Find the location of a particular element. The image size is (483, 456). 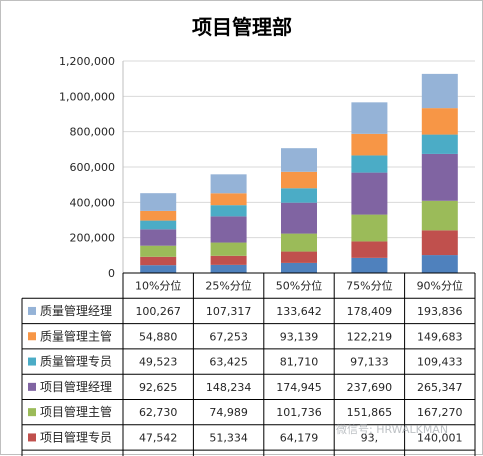

data-label: 107,317 is located at coordinates (229, 311).